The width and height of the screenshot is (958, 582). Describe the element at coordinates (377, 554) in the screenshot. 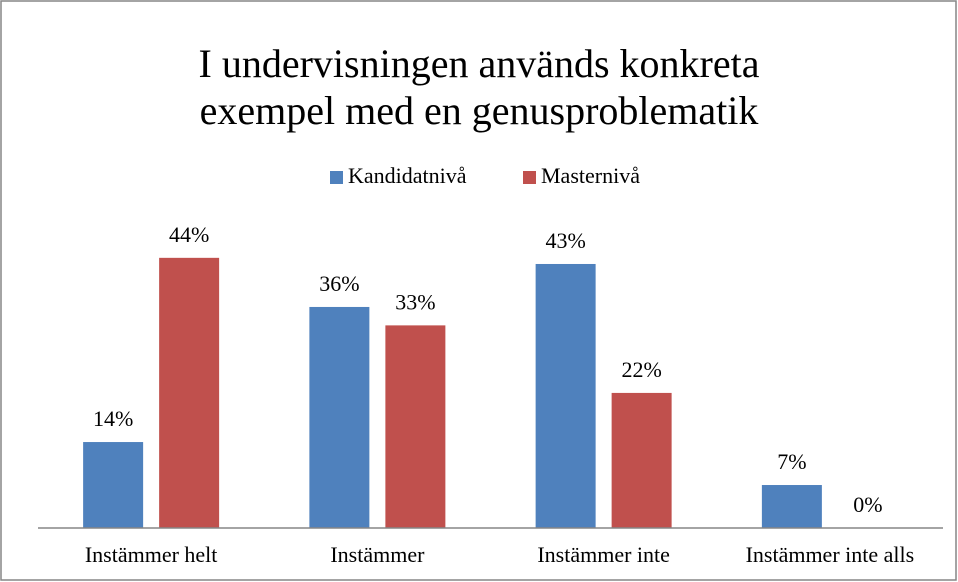

I see `x-tick-label: Instämmer` at that location.